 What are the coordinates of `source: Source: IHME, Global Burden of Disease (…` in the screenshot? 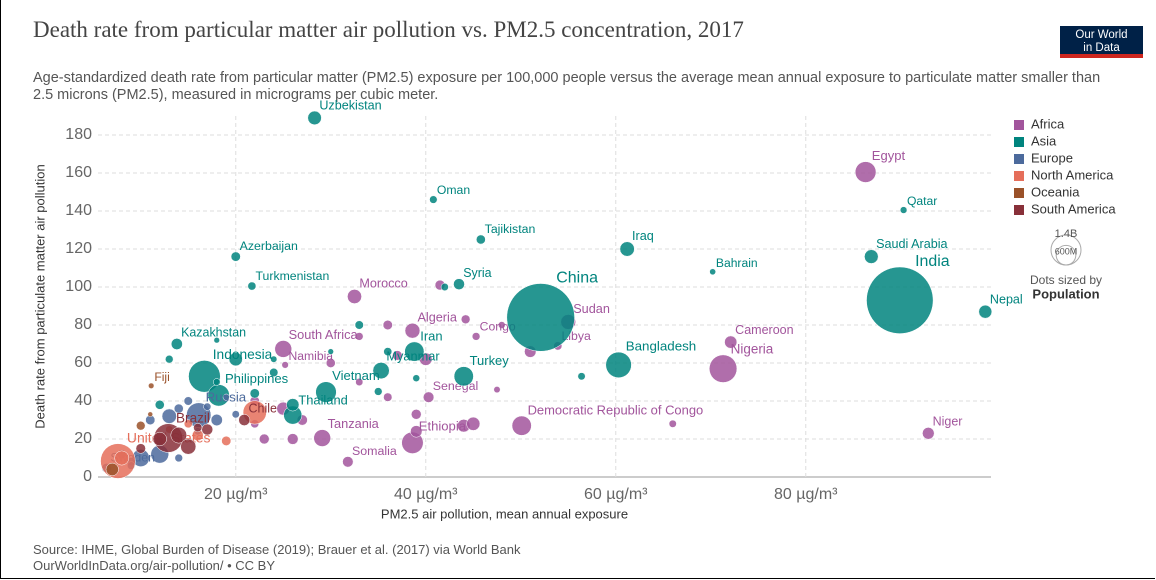 It's located at (277, 558).